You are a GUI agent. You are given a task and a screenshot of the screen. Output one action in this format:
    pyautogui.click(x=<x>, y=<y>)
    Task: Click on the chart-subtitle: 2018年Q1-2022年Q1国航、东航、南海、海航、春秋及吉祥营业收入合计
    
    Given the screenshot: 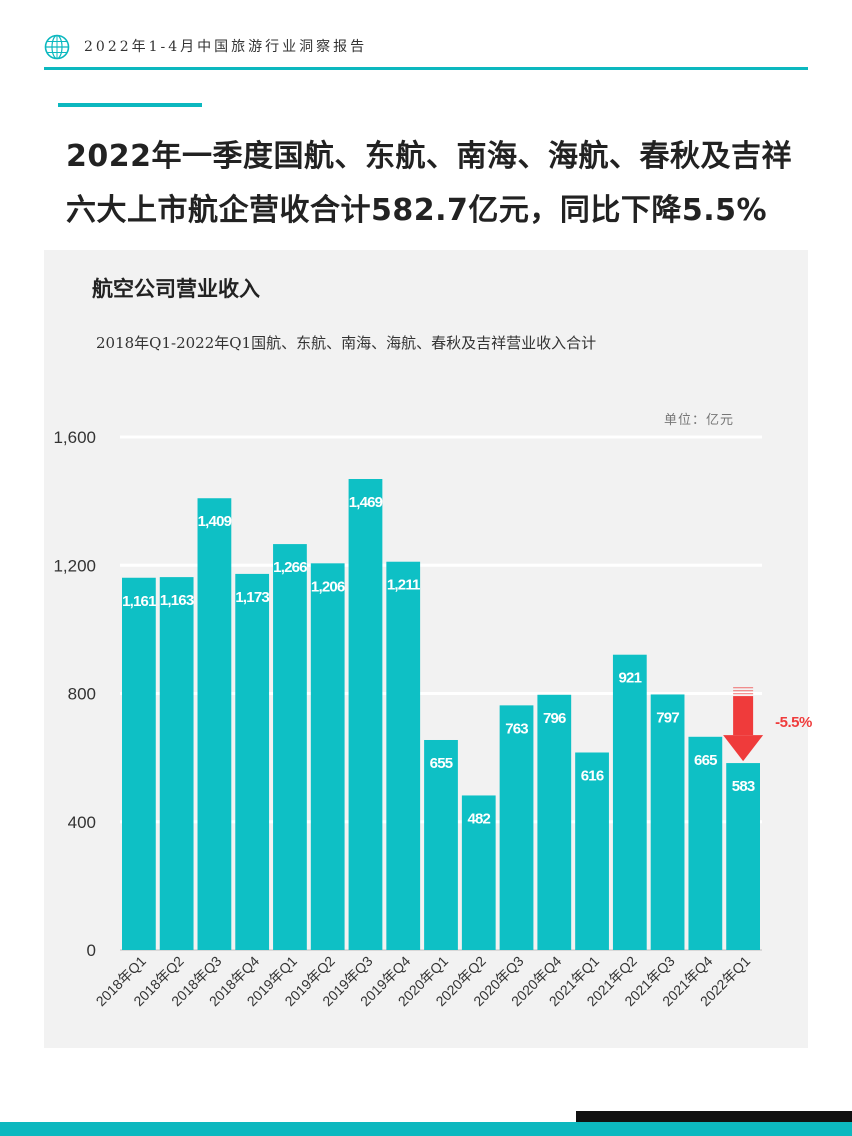 What is the action you would take?
    pyautogui.click(x=346, y=343)
    